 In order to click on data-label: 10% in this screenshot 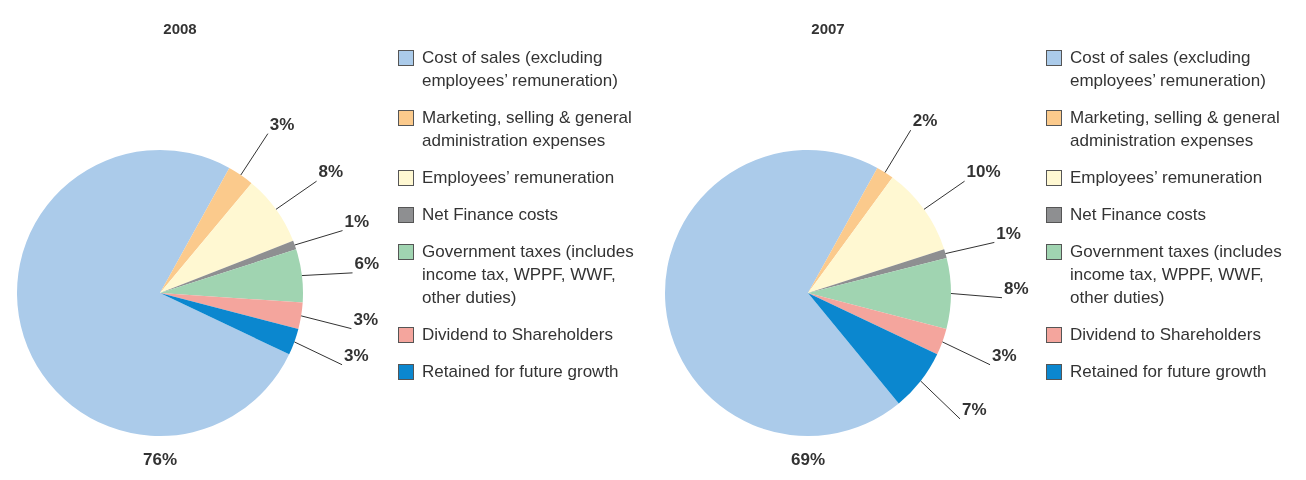, I will do `click(983, 172)`.